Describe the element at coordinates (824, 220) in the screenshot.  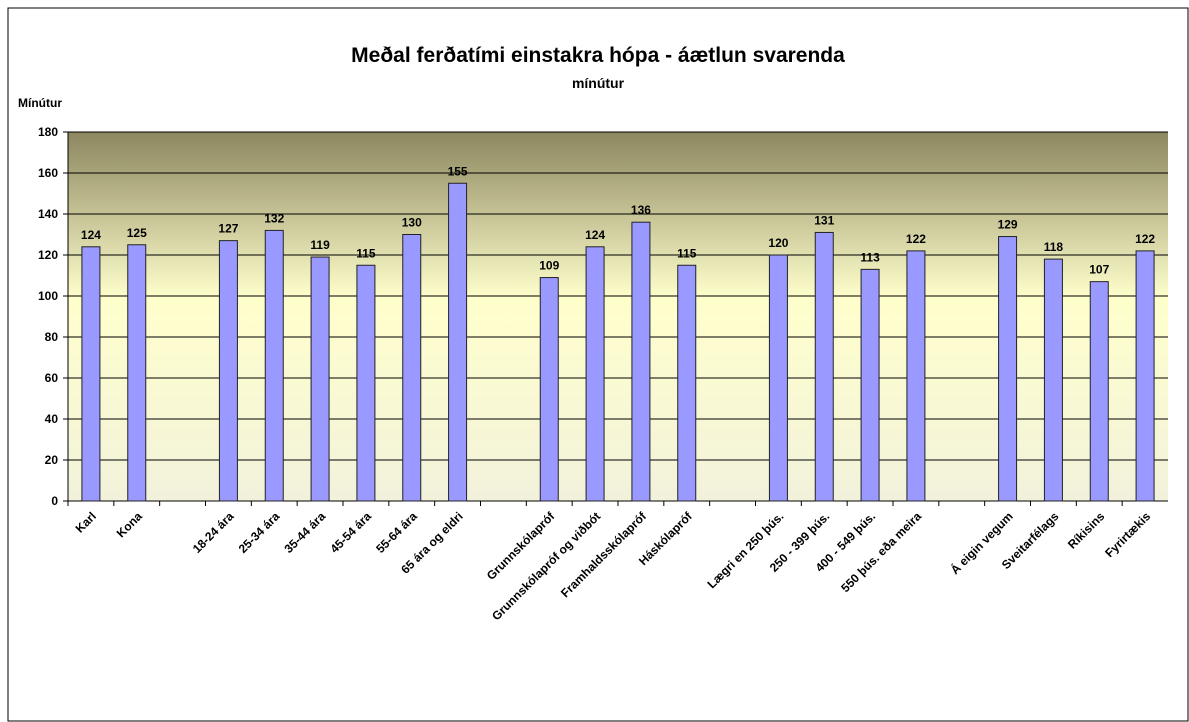
I see `value-label: 131` at that location.